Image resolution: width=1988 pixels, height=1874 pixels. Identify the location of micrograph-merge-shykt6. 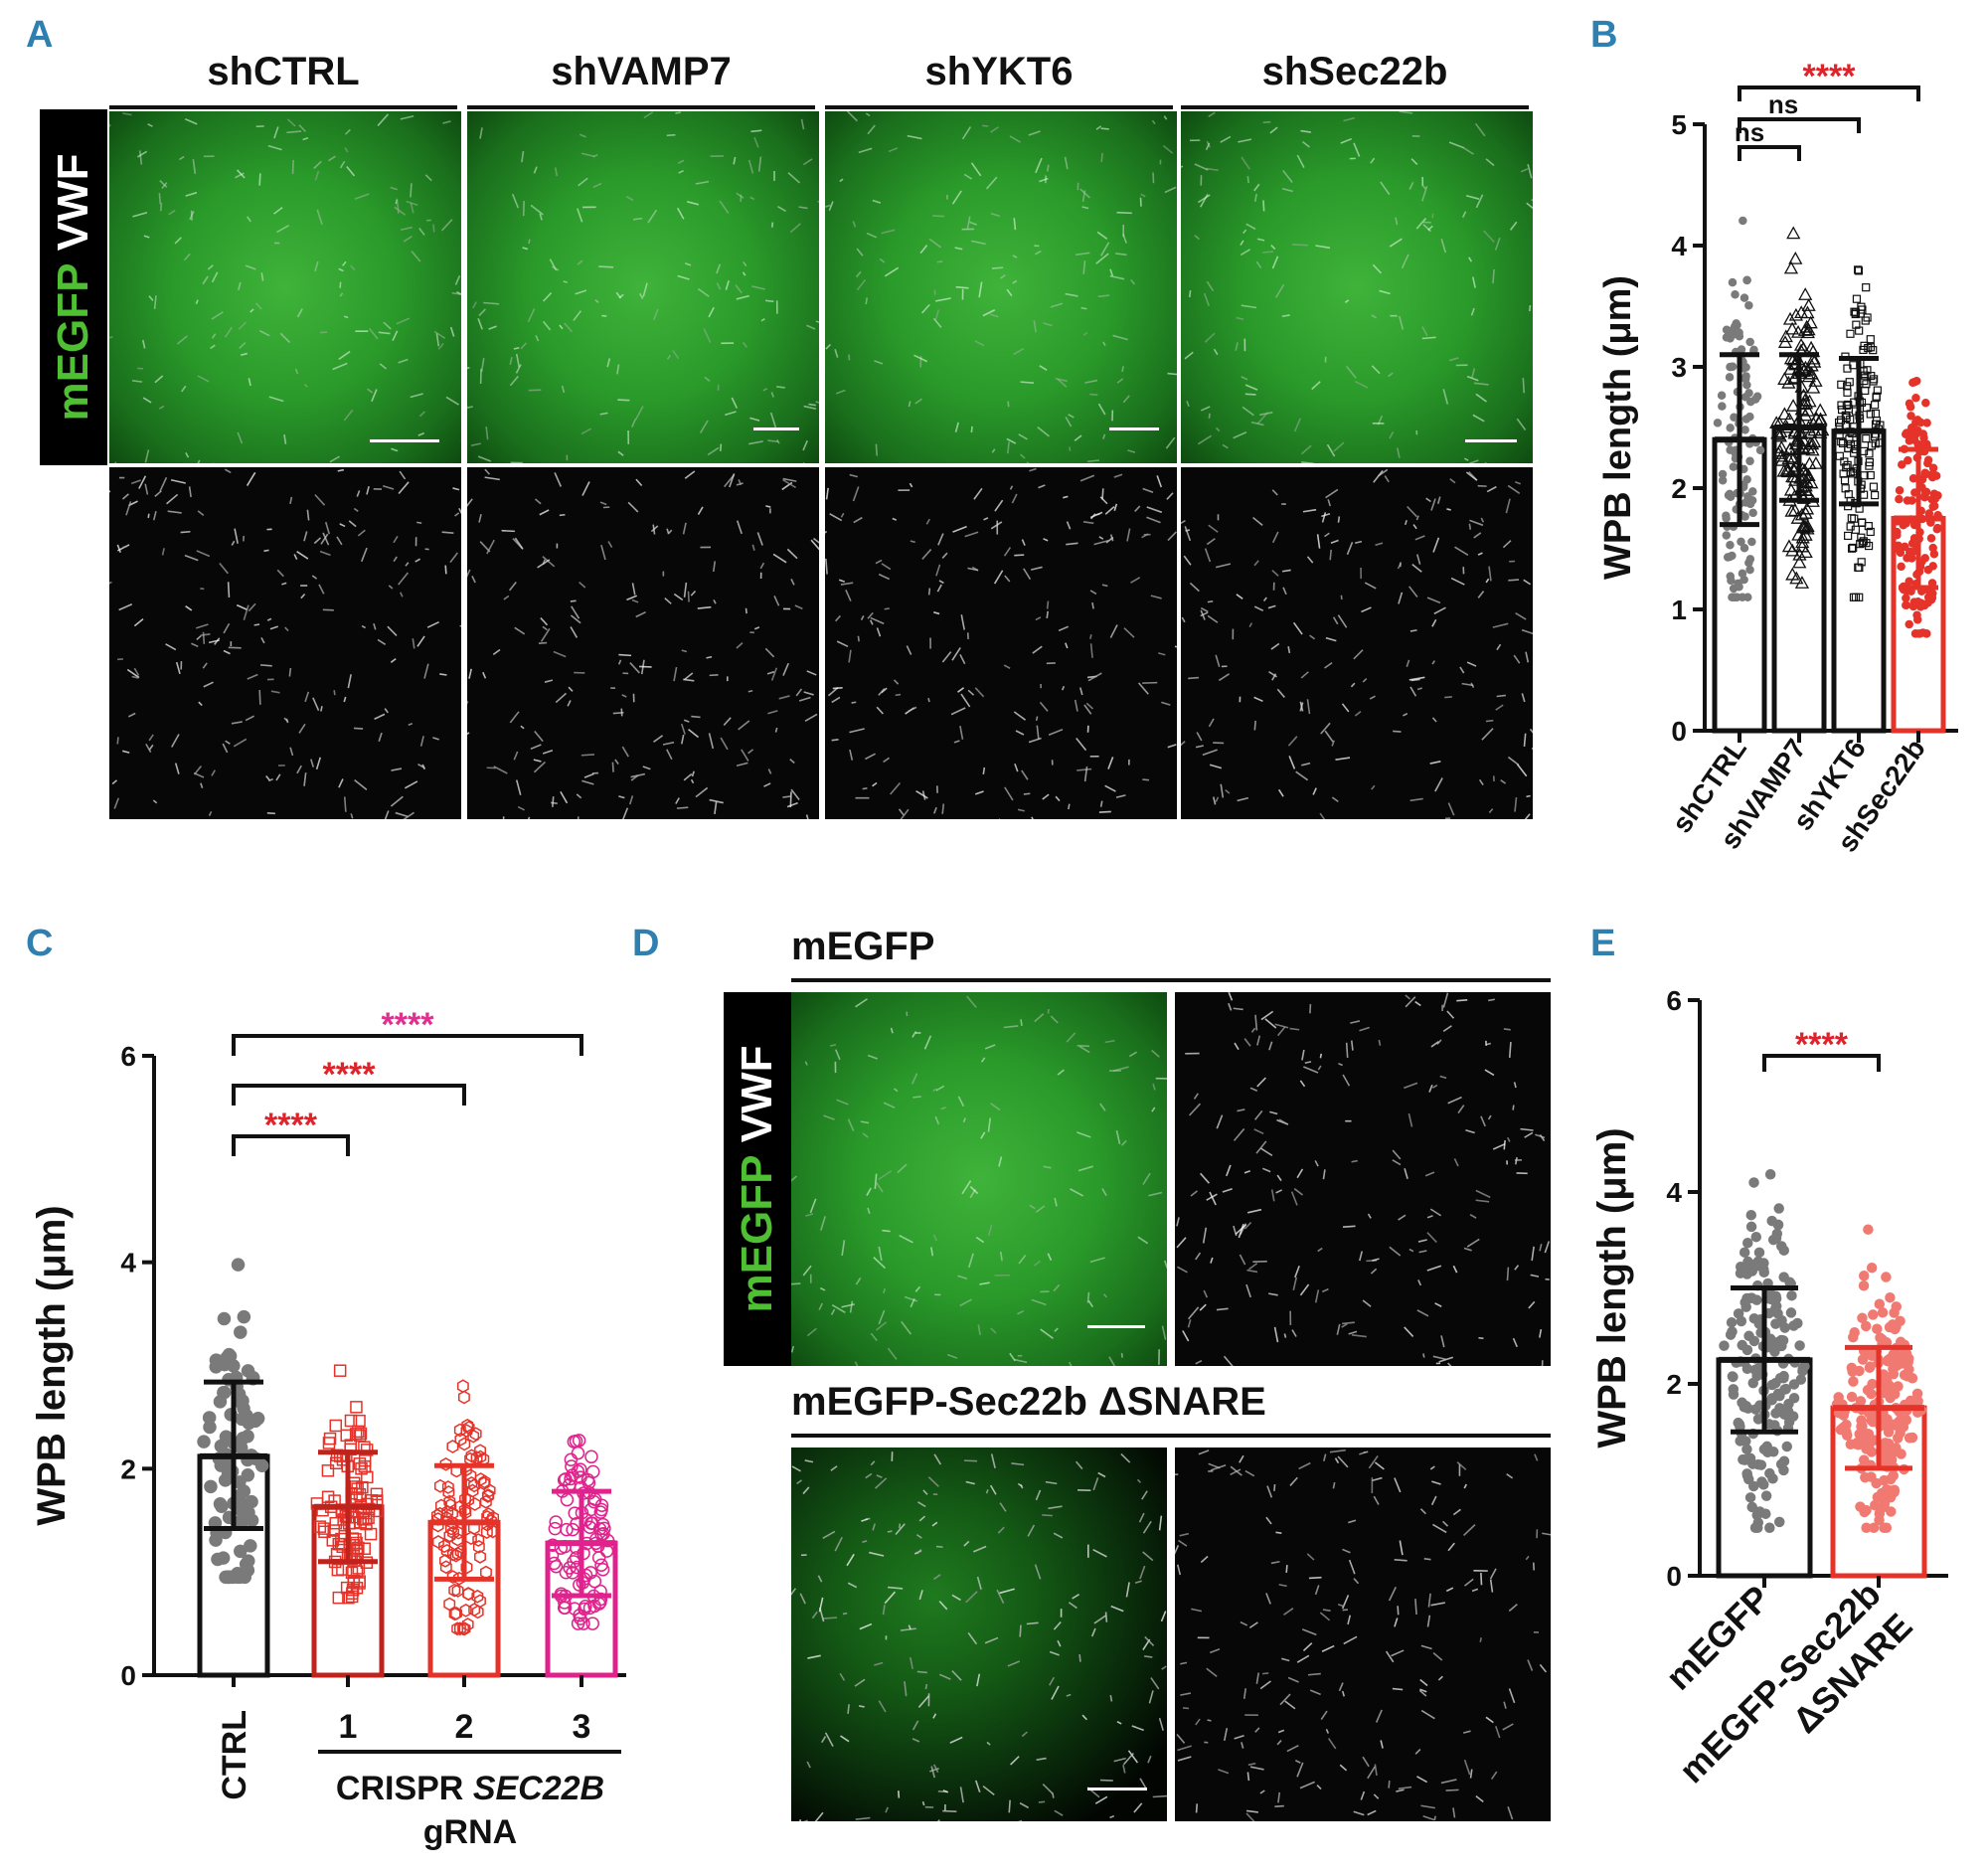
(1001, 287).